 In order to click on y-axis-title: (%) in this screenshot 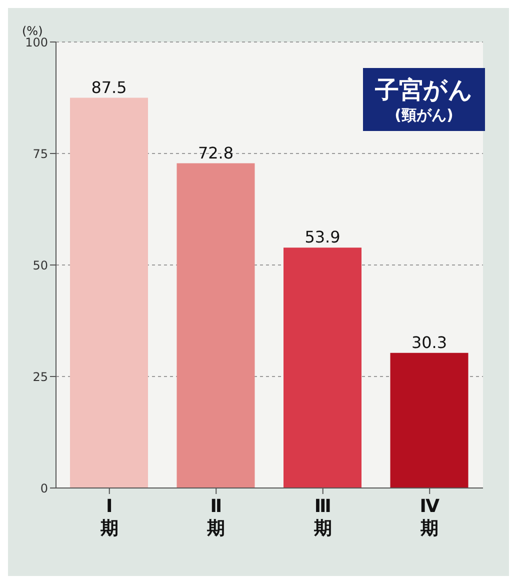, I will do `click(32, 31)`.